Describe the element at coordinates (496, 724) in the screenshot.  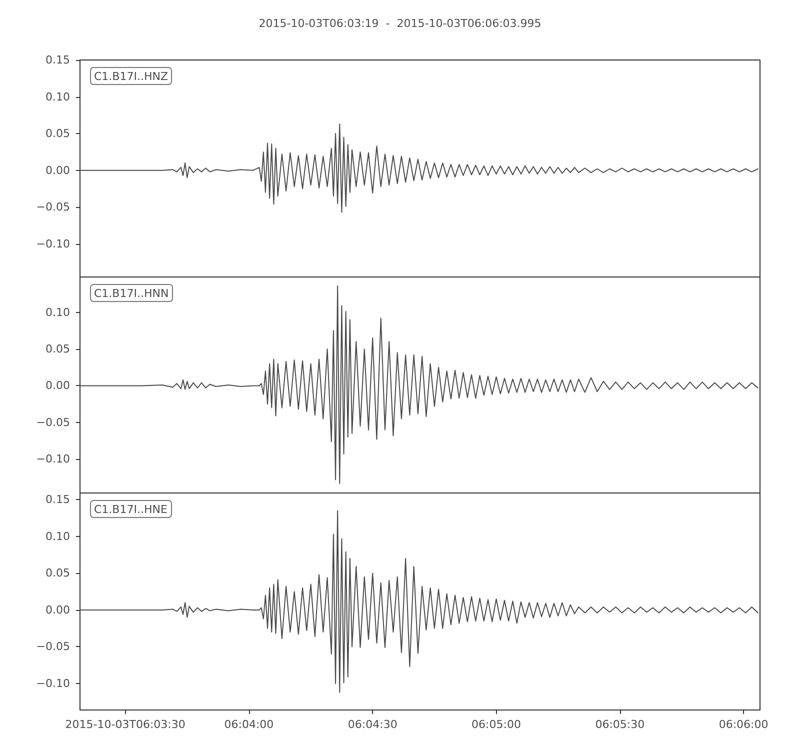
I see `x-tick-label: 06:05:00` at that location.